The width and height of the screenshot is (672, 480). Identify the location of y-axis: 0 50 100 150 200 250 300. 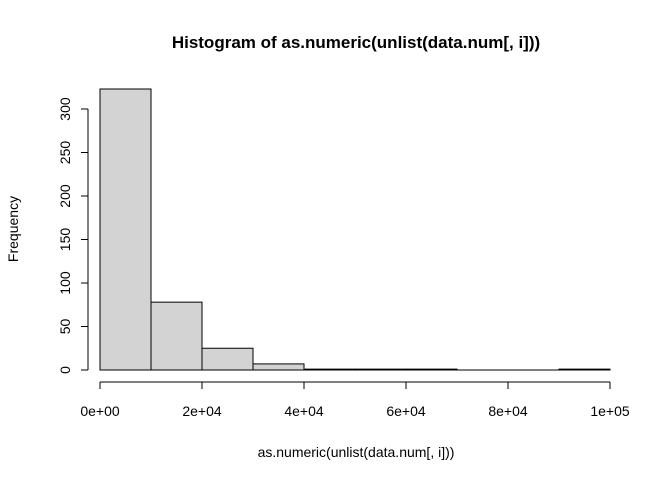
(73, 235).